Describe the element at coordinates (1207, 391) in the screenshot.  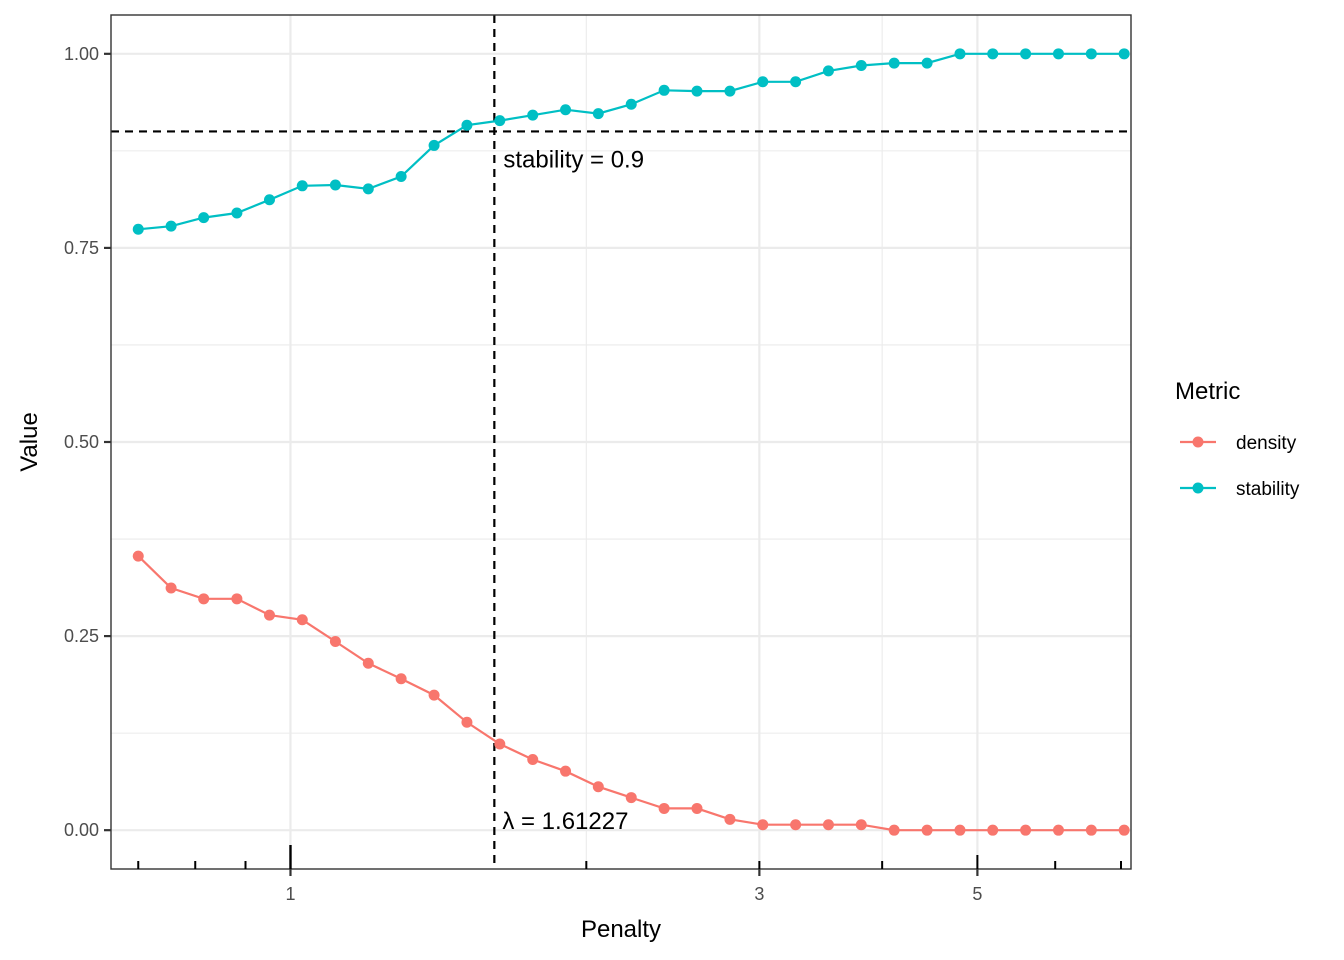
I see `legend-title: Metric` at that location.